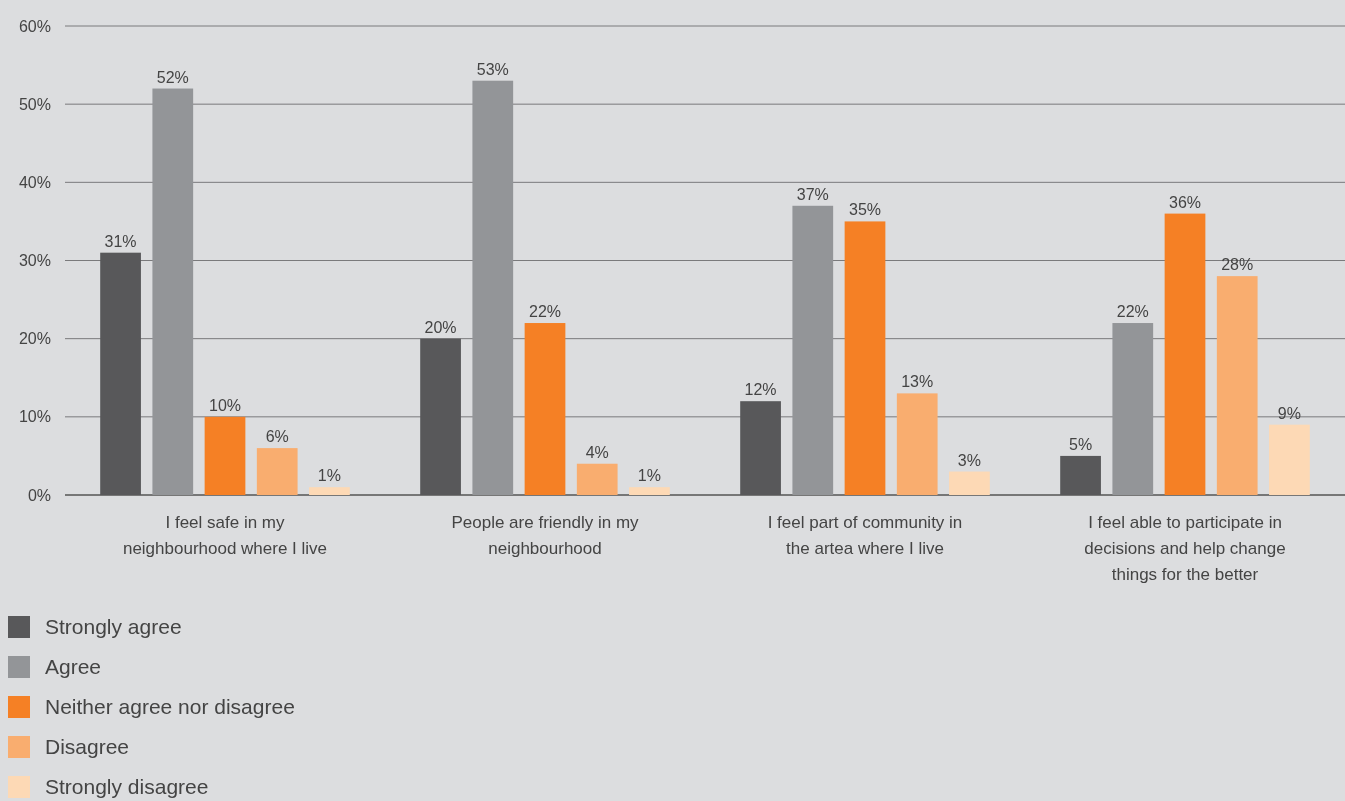 The width and height of the screenshot is (1345, 801). Describe the element at coordinates (865, 535) in the screenshot. I see `x-tick-label: I feel part of community in the artea where I live` at that location.